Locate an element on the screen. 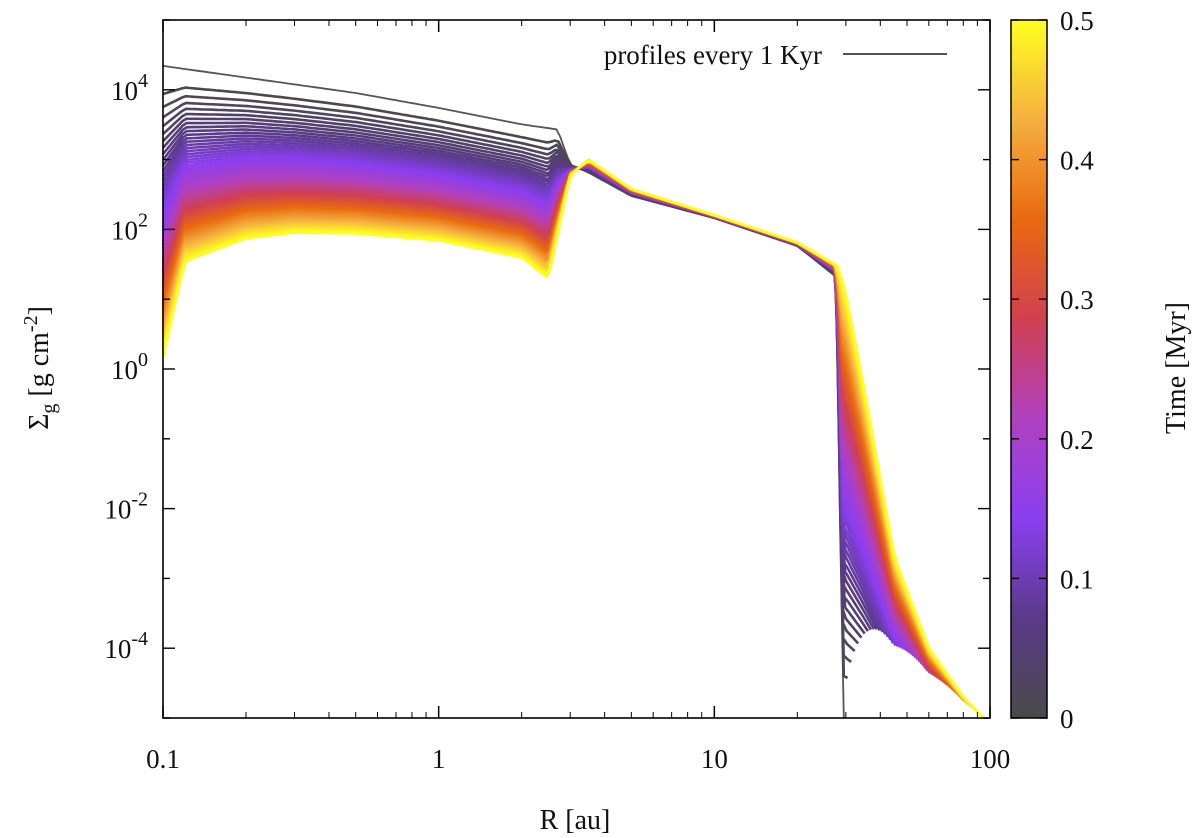 The height and width of the screenshot is (838, 1200). colorbar-tick-label: 0 is located at coordinates (1067, 719).